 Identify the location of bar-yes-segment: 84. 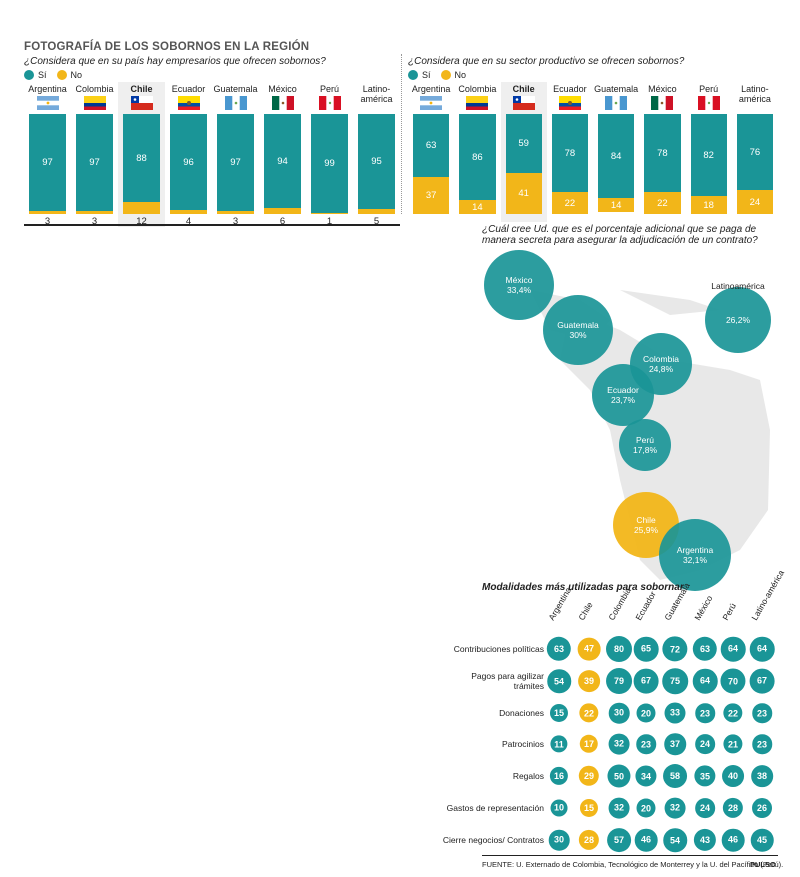
(616, 156).